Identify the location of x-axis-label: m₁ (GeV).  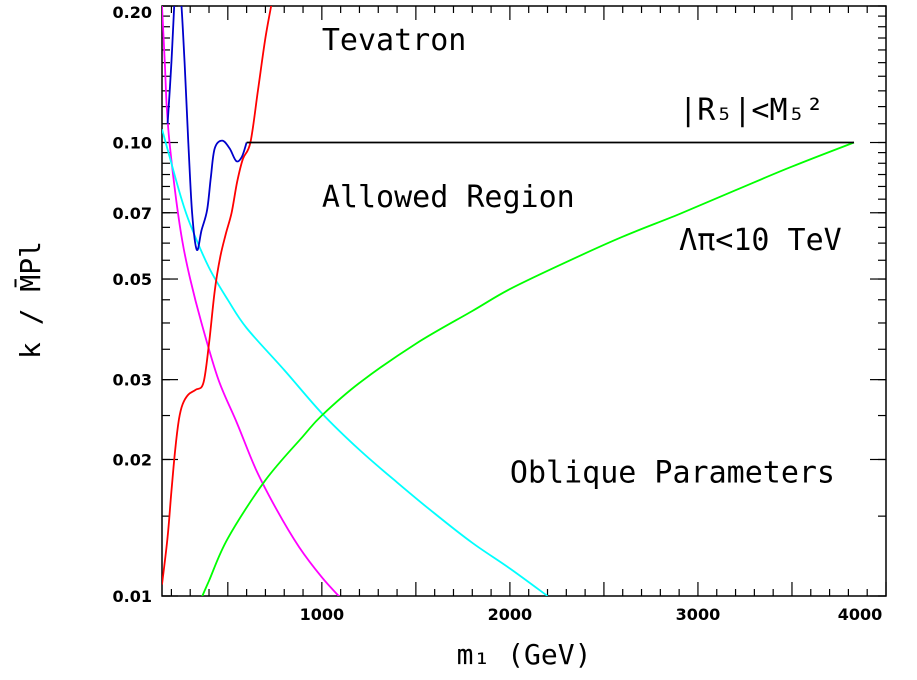
(524, 654).